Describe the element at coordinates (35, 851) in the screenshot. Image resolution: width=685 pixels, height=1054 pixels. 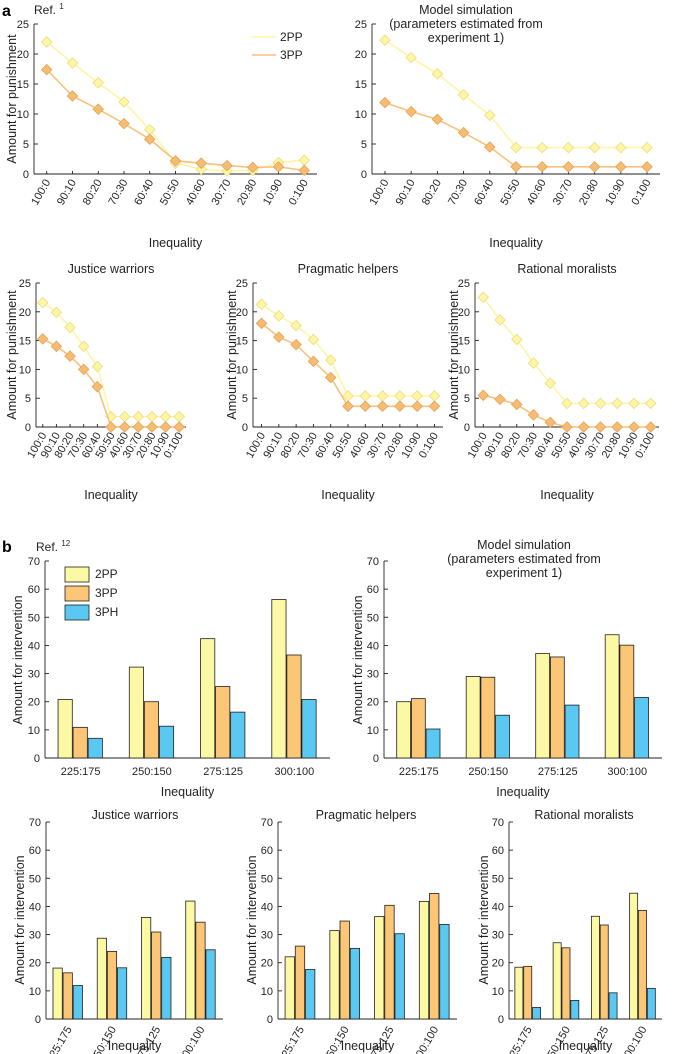
I see `y-tick-label: 60` at that location.